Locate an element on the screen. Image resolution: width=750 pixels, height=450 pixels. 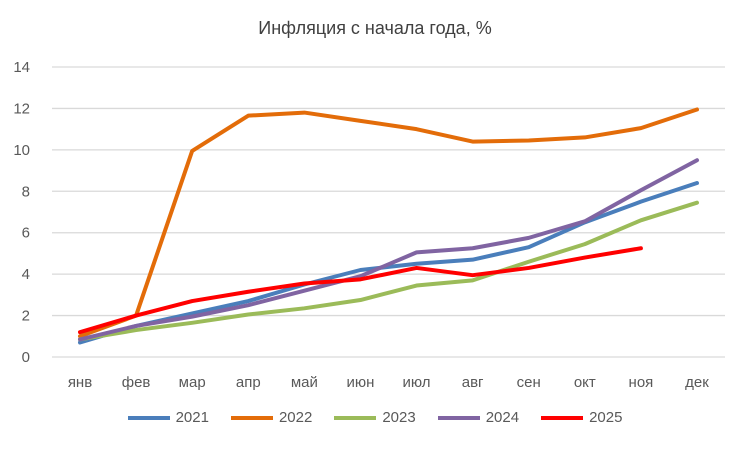
y-tick-label: 12 is located at coordinates (21, 108).